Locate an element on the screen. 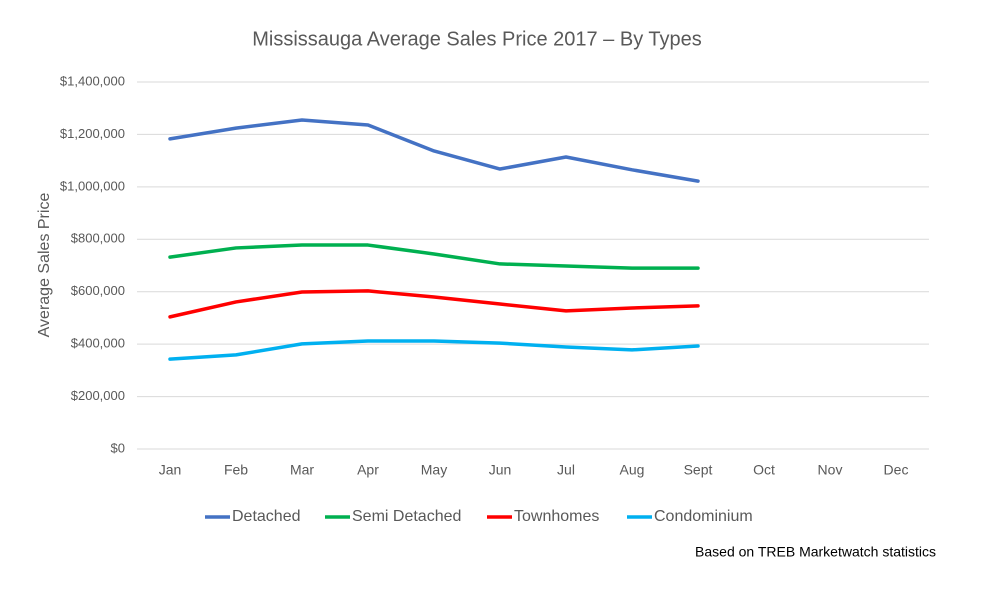  legend-label: Detached is located at coordinates (266, 516).